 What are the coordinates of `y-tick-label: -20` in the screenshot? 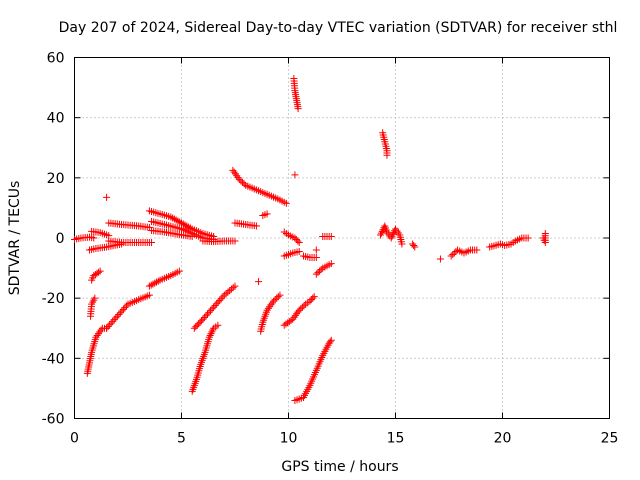 It's located at (53, 299).